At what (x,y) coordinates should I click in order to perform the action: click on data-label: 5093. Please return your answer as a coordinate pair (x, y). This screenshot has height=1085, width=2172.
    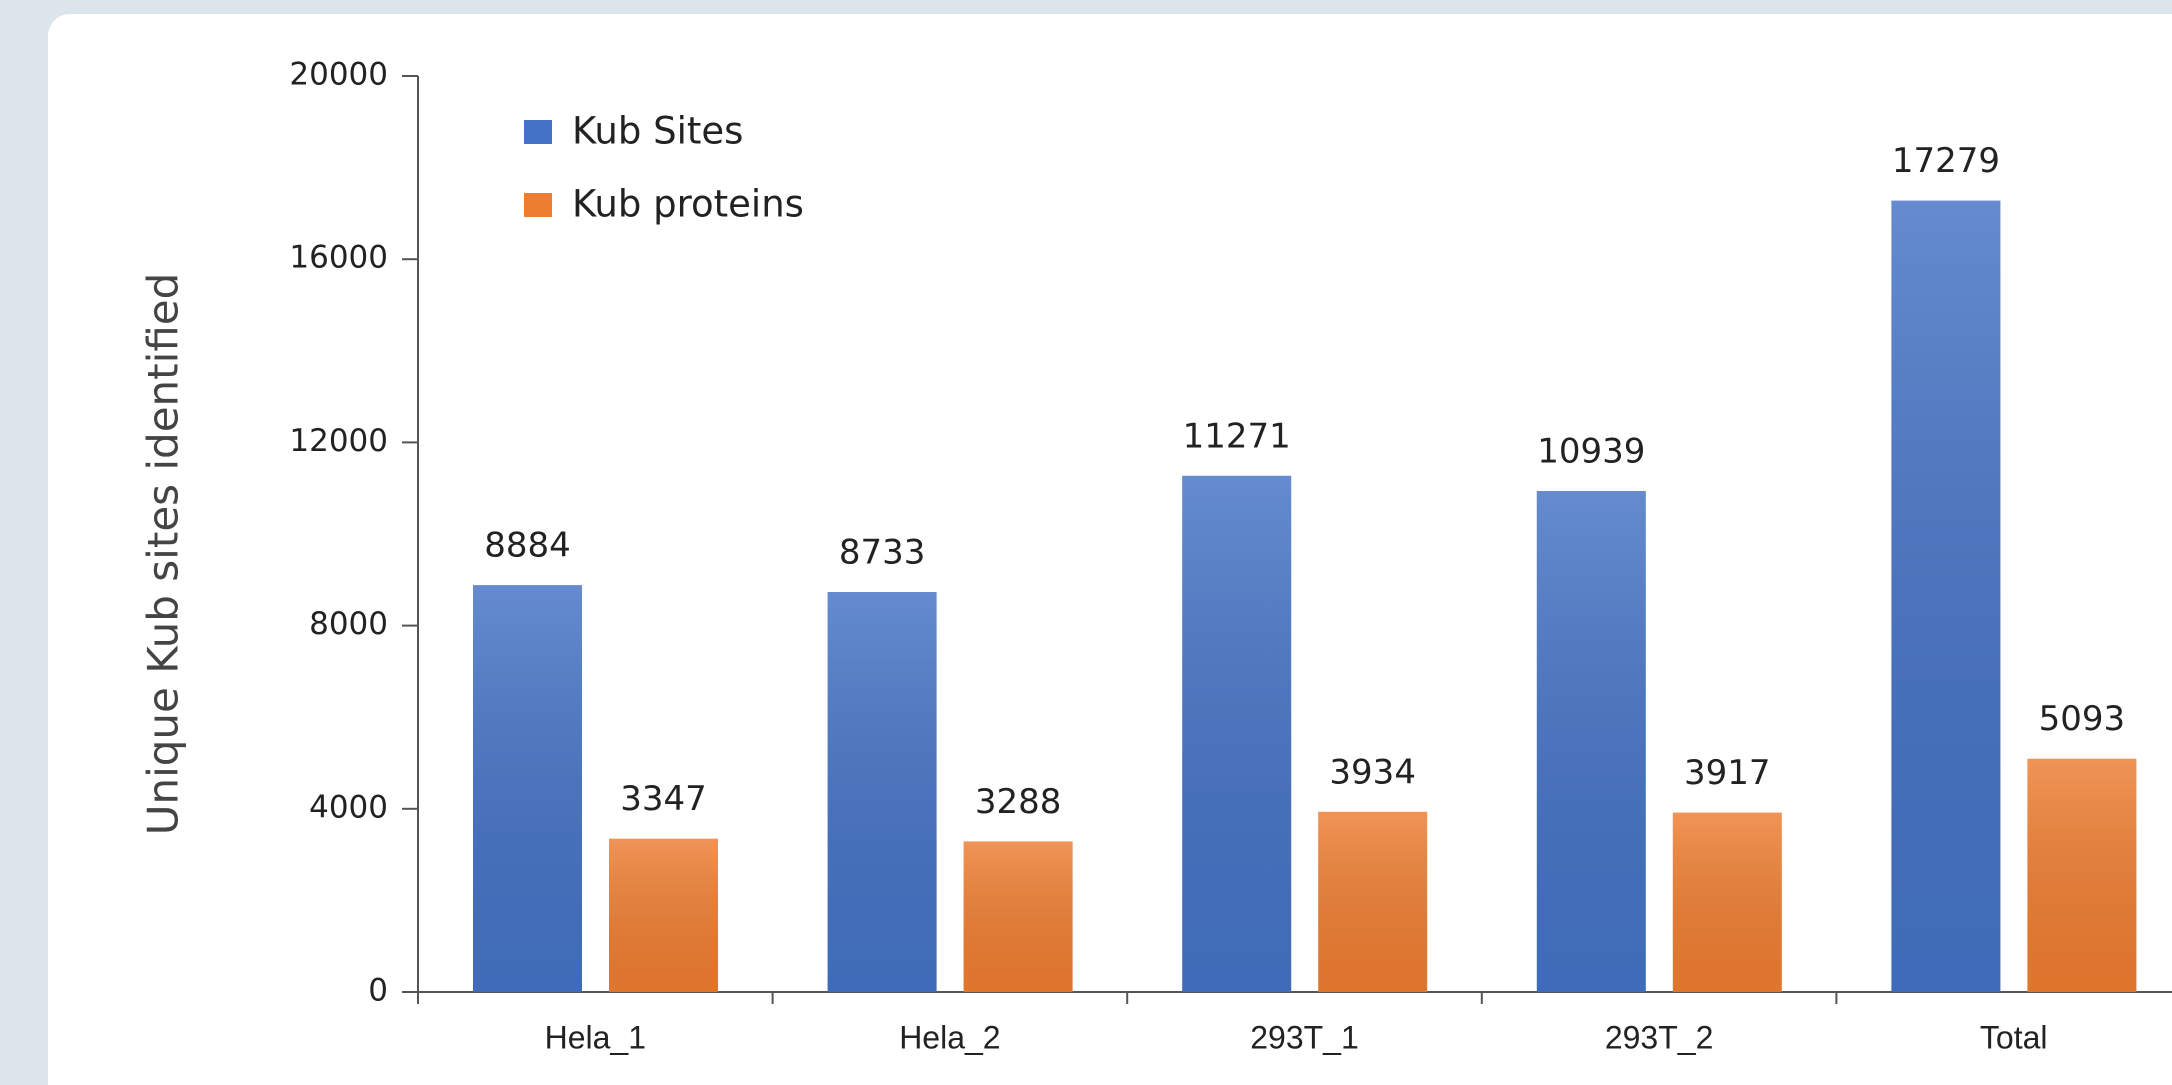
    Looking at the image, I should click on (2082, 719).